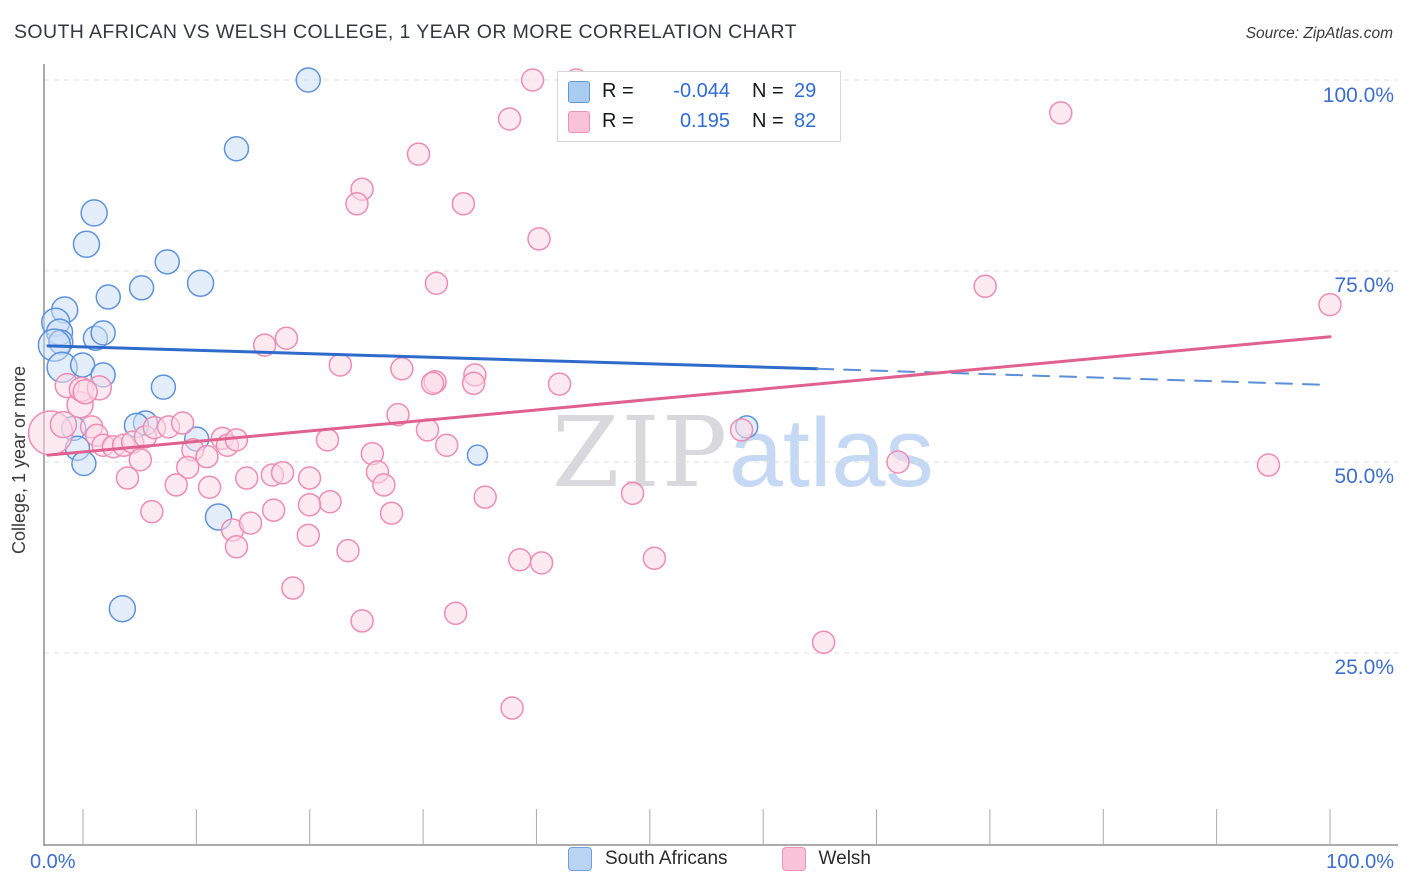 The width and height of the screenshot is (1406, 892). I want to click on legend-row-south-africans: R = -0.044 N = 29, so click(698, 91).